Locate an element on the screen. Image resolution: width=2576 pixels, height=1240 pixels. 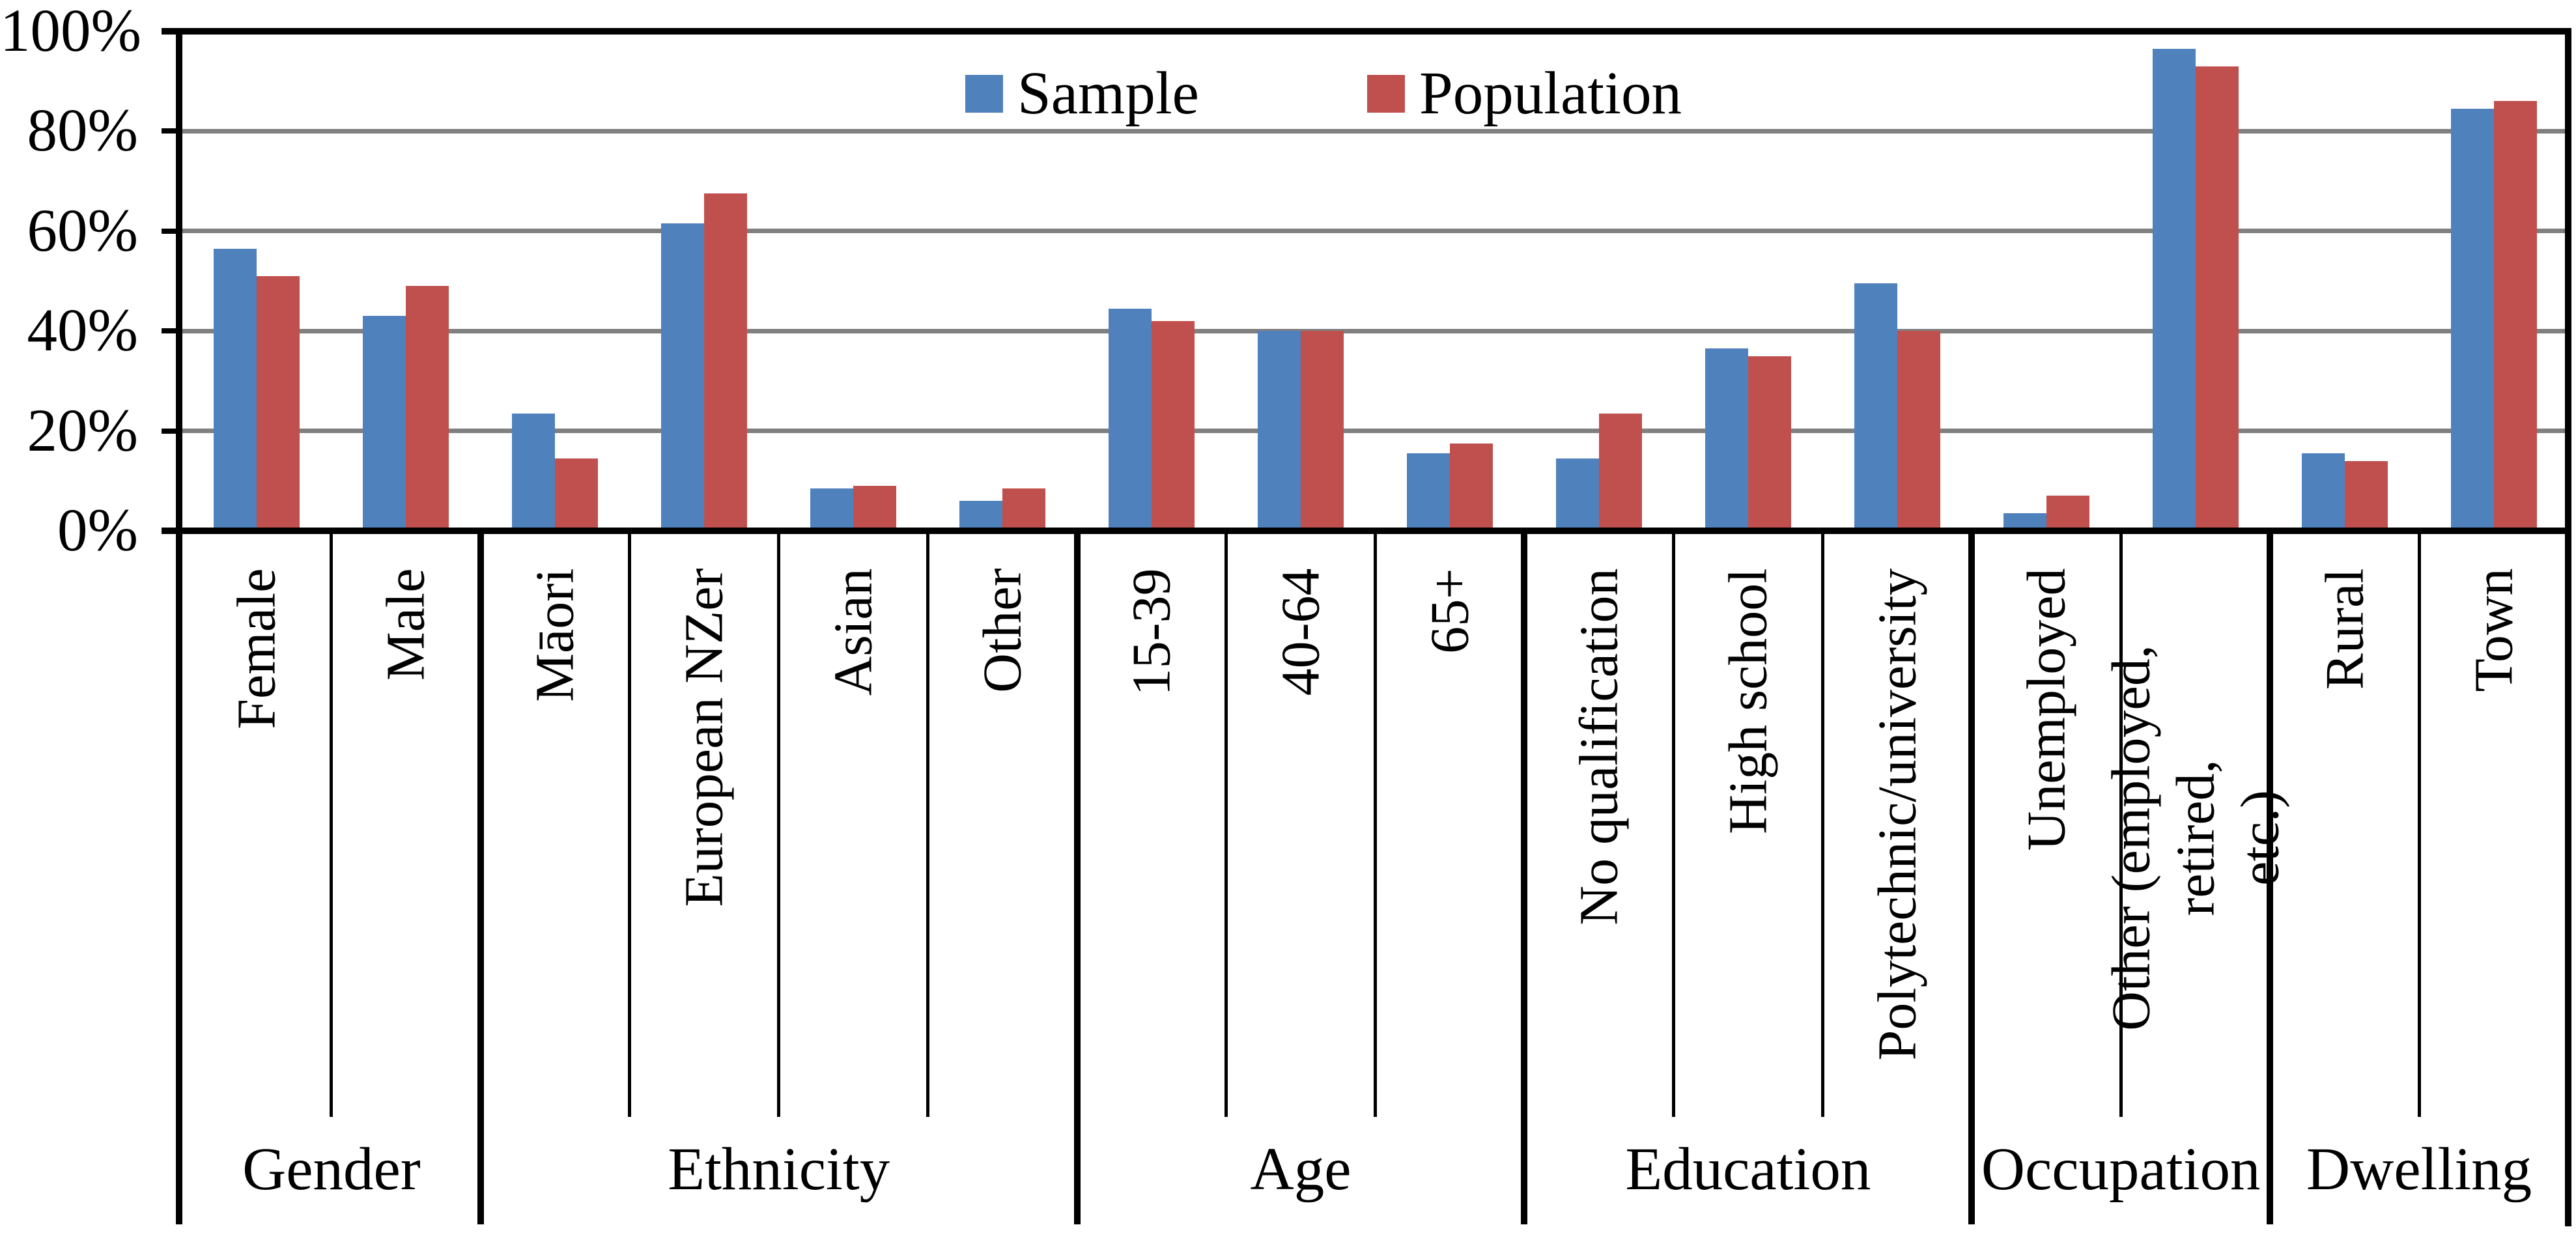
group-label-gender: Gender is located at coordinates (331, 1169).